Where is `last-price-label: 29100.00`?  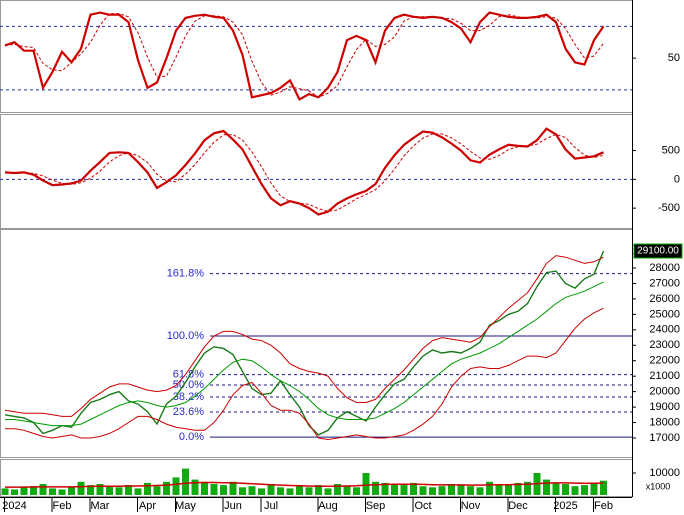 last-price-label: 29100.00 is located at coordinates (658, 251).